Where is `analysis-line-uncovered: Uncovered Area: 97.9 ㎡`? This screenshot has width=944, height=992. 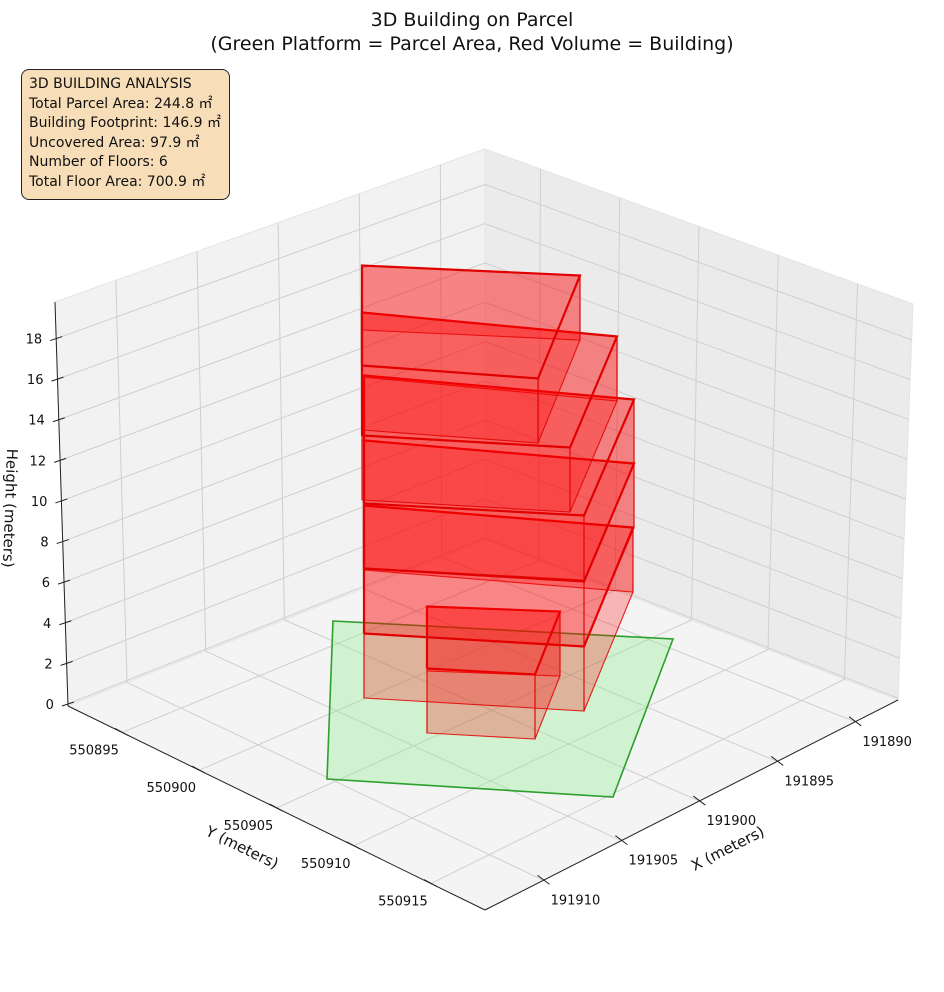 analysis-line-uncovered: Uncovered Area: 97.9 ㎡ is located at coordinates (114, 142).